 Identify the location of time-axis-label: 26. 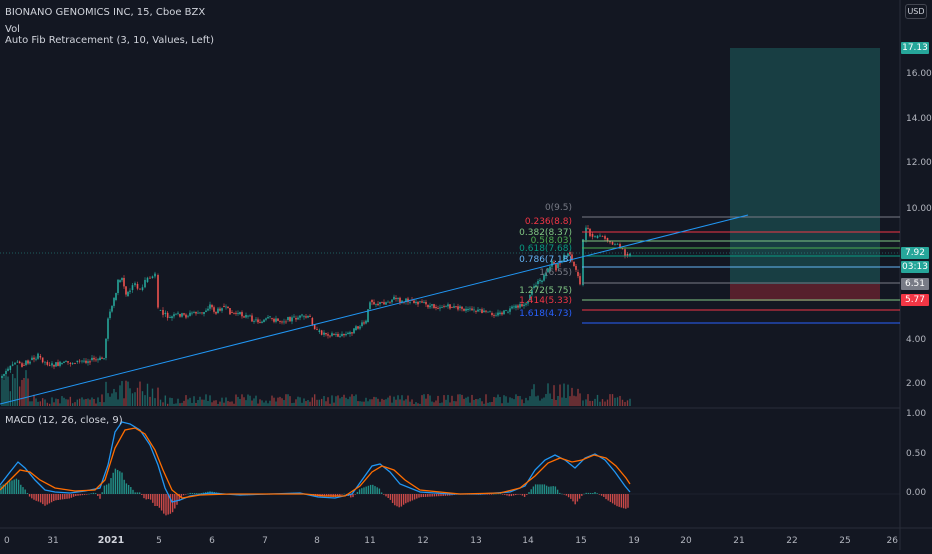
(893, 541).